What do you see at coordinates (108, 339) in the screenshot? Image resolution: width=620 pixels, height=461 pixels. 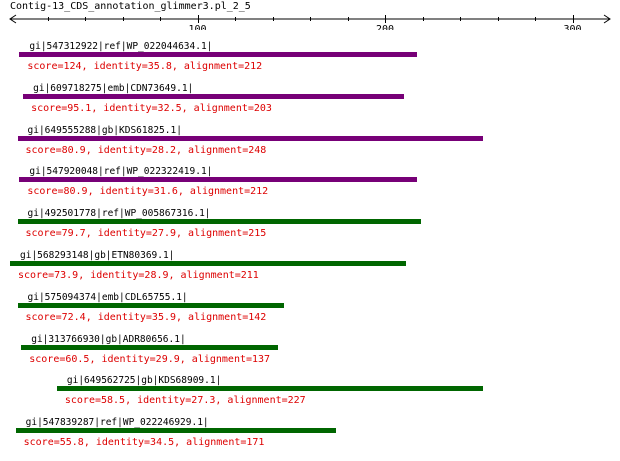 I see `hit-accession-label: gi|313766930|gb|ADR80656.1|` at bounding box center [108, 339].